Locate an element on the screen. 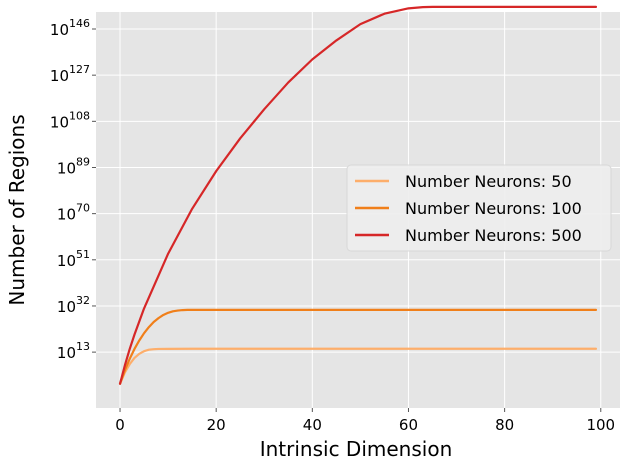 The width and height of the screenshot is (630, 470). y-tick-label: 1051 is located at coordinates (73, 259).